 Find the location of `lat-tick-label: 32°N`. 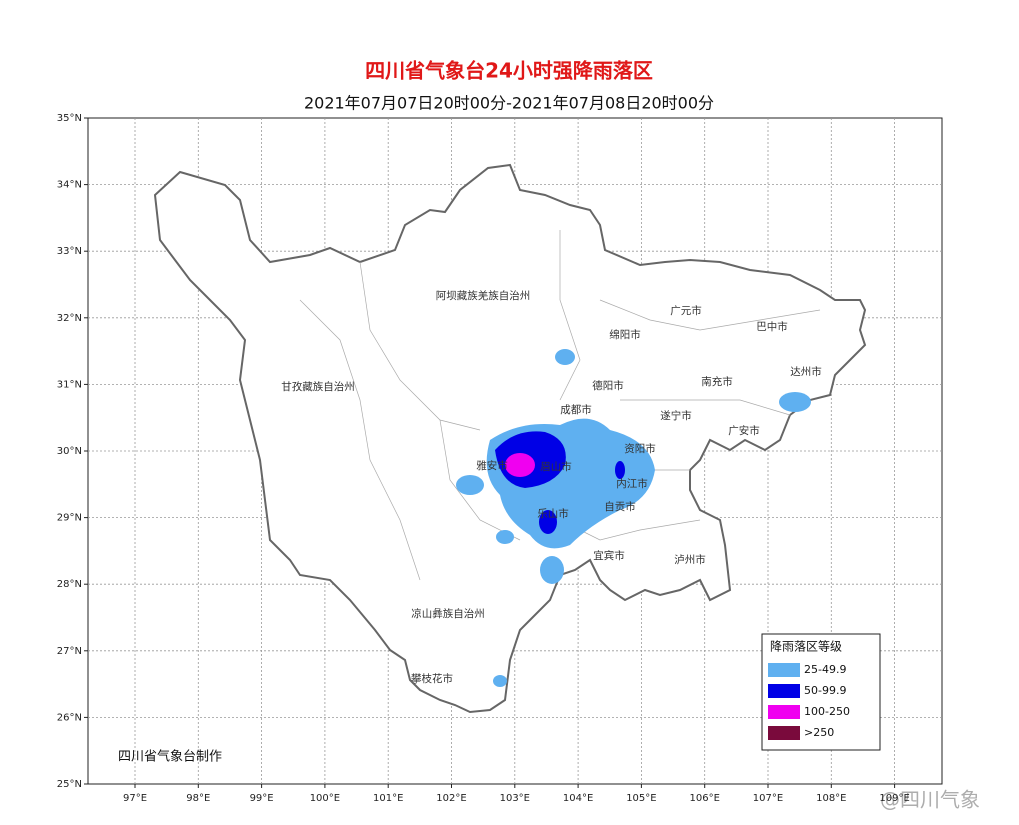

lat-tick-label: 32°N is located at coordinates (69, 318).